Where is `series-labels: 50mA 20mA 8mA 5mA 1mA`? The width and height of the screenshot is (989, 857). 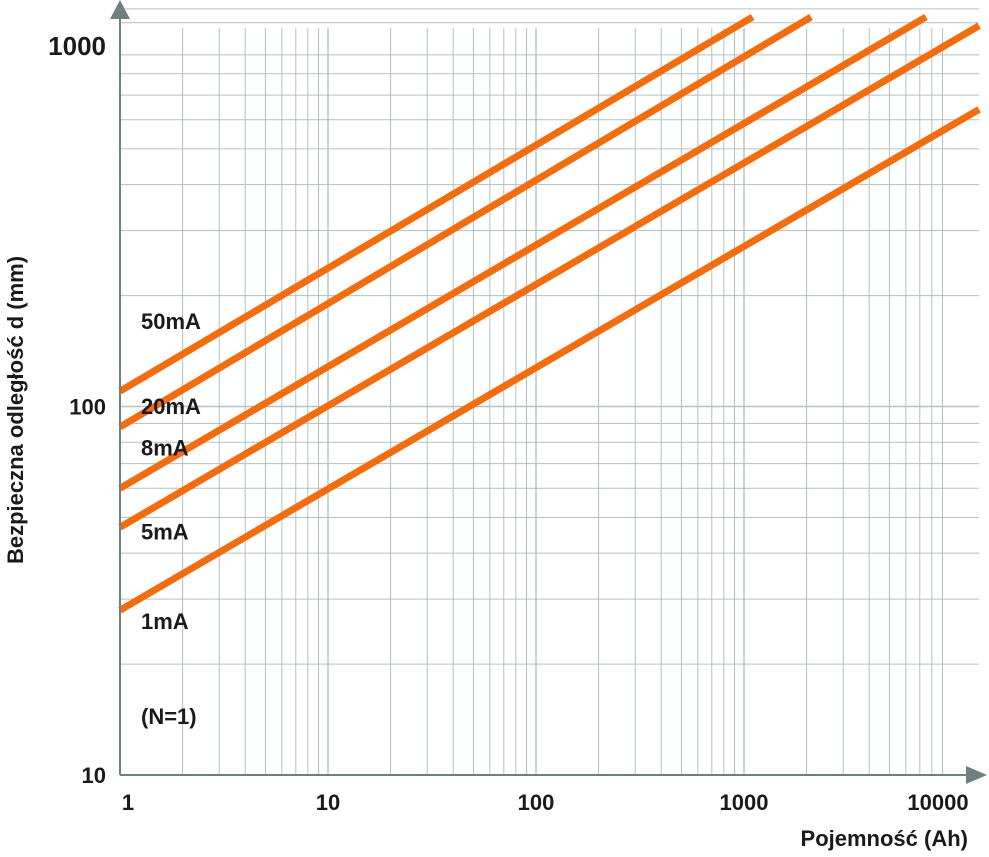 series-labels: 50mA 20mA 8mA 5mA 1mA is located at coordinates (171, 471).